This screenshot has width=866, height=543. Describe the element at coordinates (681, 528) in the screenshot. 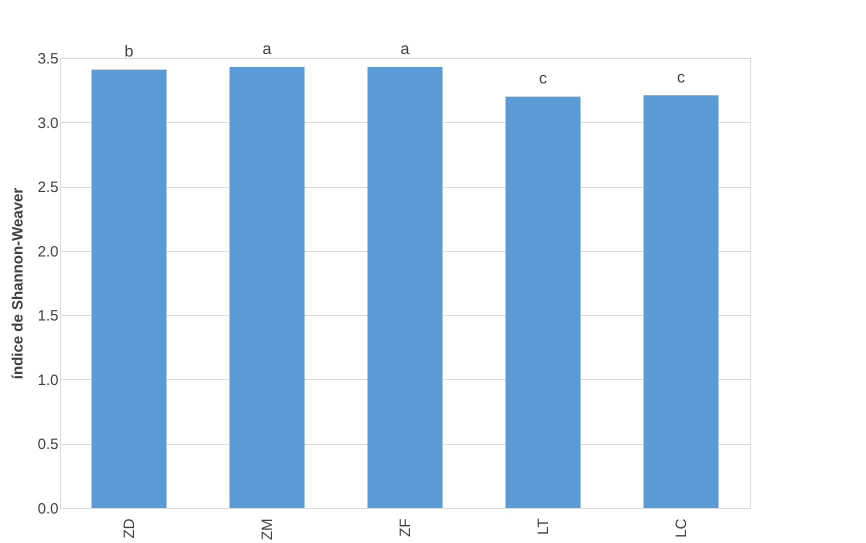

I see `x-tick-label: LC` at that location.